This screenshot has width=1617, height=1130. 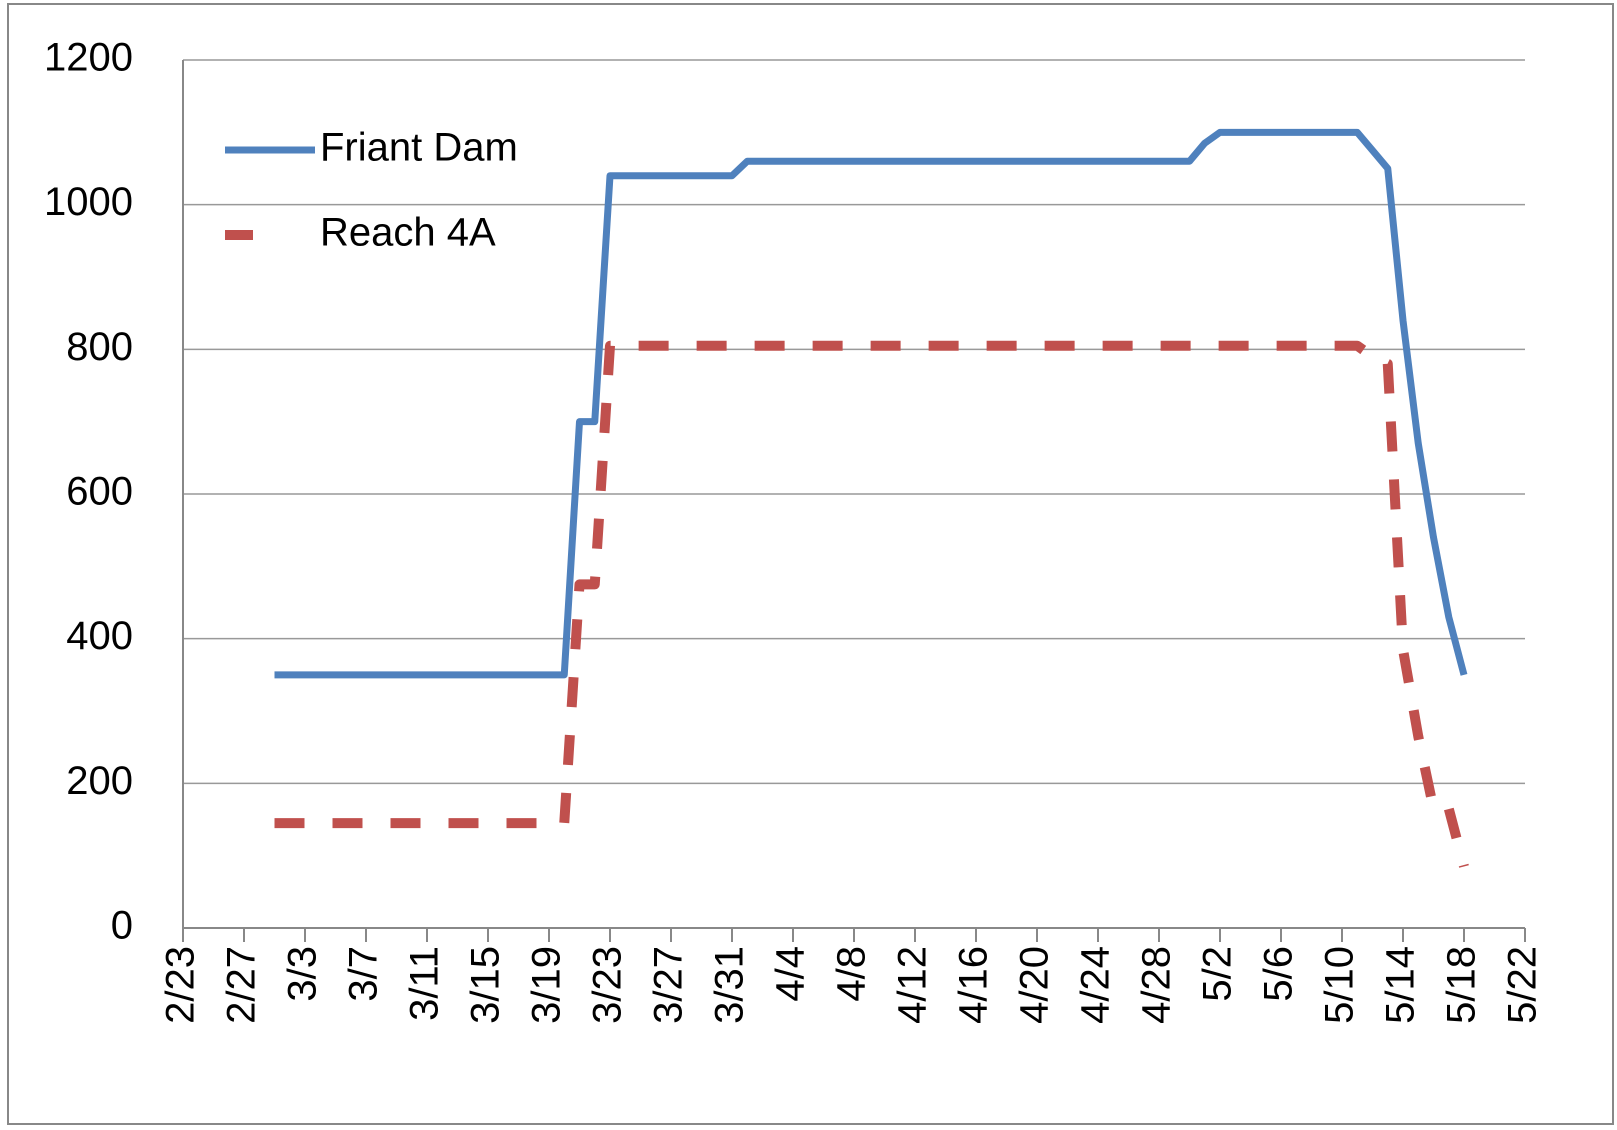 What do you see at coordinates (364, 974) in the screenshot?
I see `x-tick-label: 3/7` at bounding box center [364, 974].